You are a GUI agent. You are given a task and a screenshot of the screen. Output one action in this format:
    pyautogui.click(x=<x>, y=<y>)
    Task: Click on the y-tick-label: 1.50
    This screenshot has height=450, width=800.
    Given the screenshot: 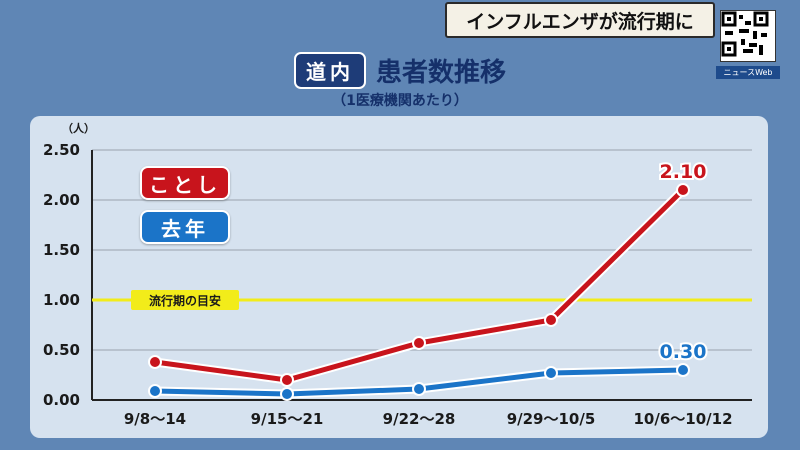 What is the action you would take?
    pyautogui.click(x=61, y=250)
    